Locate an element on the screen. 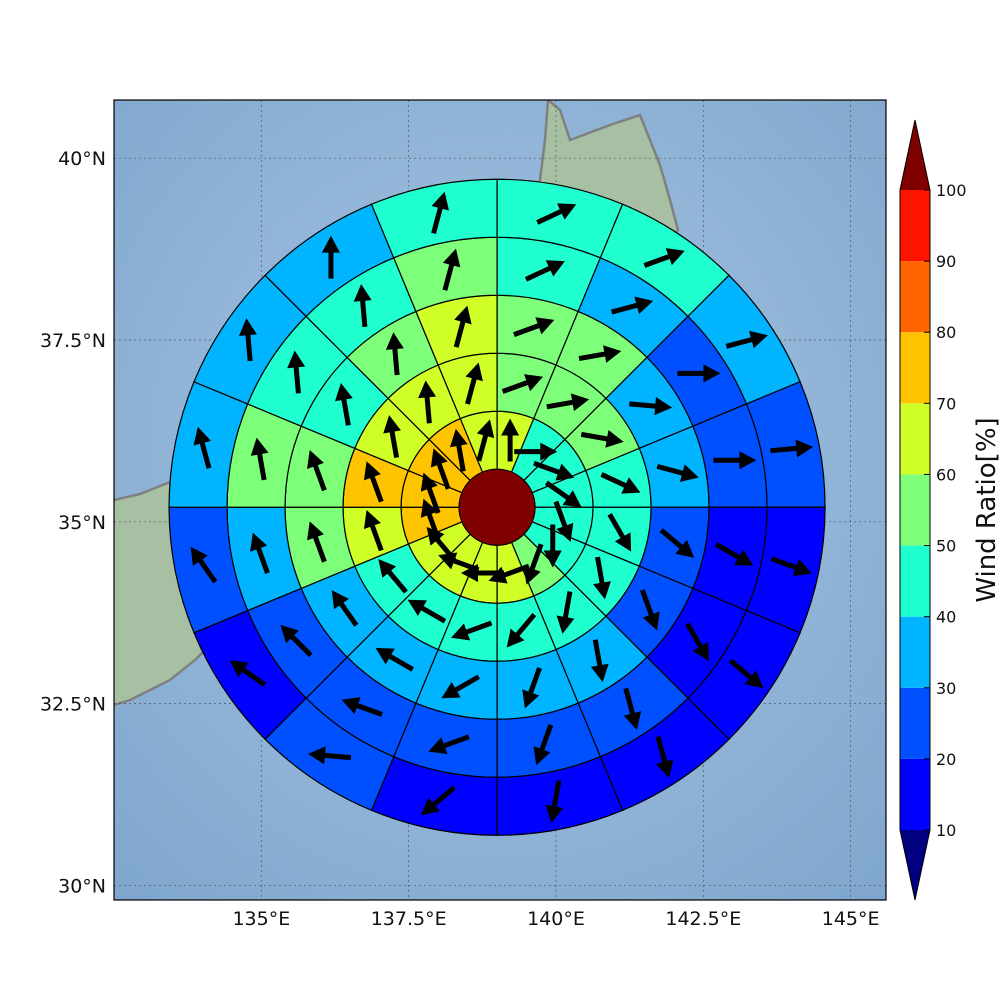  lon-tick-label: 142.5°E is located at coordinates (703, 919).